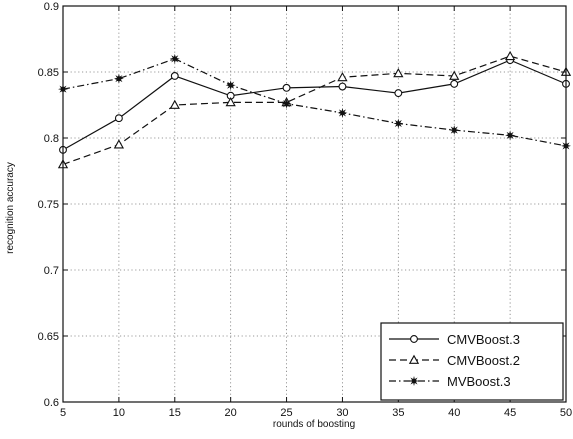 The width and height of the screenshot is (573, 439). Describe the element at coordinates (510, 413) in the screenshot. I see `x-tick-label: 45` at that location.